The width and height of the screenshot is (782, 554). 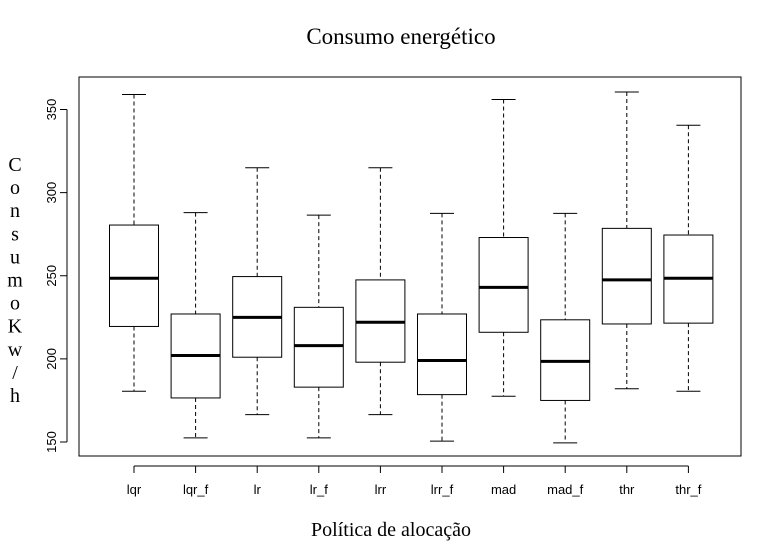 What do you see at coordinates (15, 257) in the screenshot?
I see `y-axis-label-char: u` at bounding box center [15, 257].